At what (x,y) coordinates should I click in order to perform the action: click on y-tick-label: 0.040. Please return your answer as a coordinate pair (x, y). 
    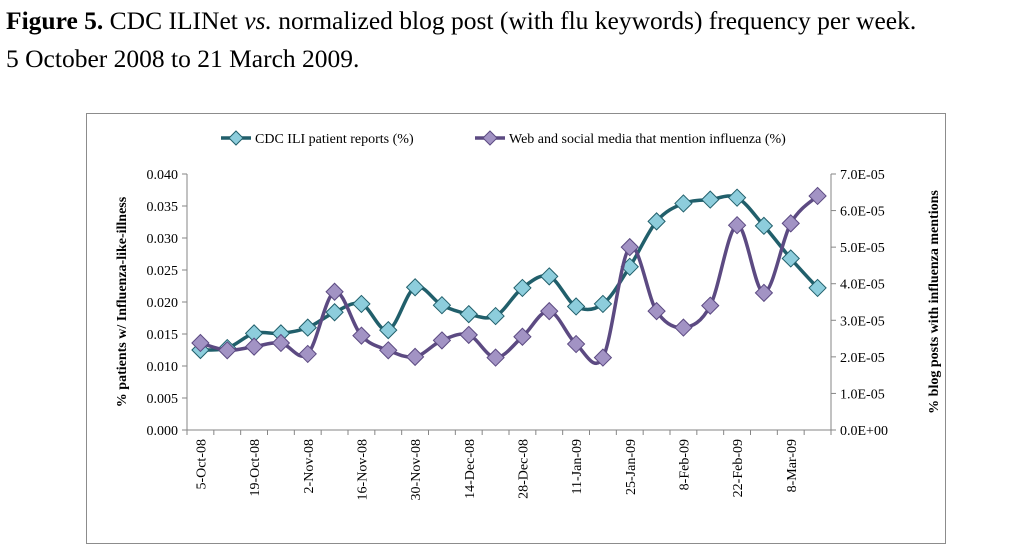
    Looking at the image, I should click on (163, 175).